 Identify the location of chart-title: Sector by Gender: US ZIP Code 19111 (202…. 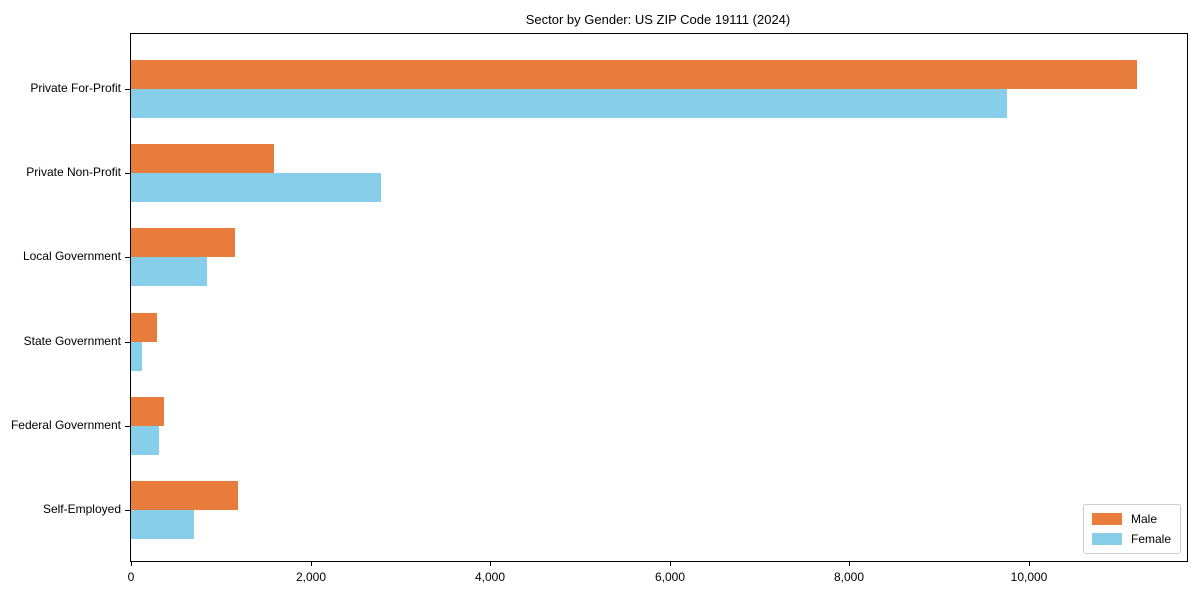
(658, 19).